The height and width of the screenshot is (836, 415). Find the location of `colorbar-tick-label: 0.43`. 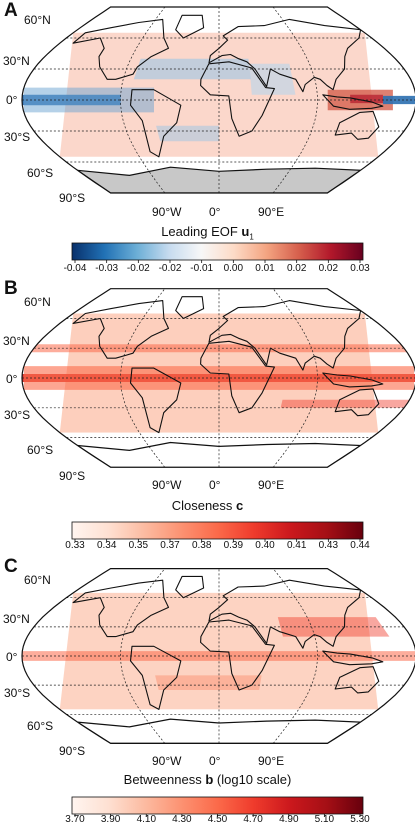

colorbar-tick-label: 0.43 is located at coordinates (328, 545).